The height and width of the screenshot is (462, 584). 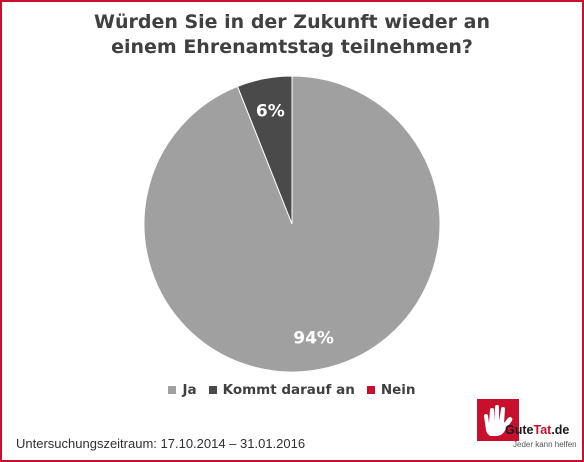 I want to click on legend-item-ja: Ja, so click(x=182, y=390).